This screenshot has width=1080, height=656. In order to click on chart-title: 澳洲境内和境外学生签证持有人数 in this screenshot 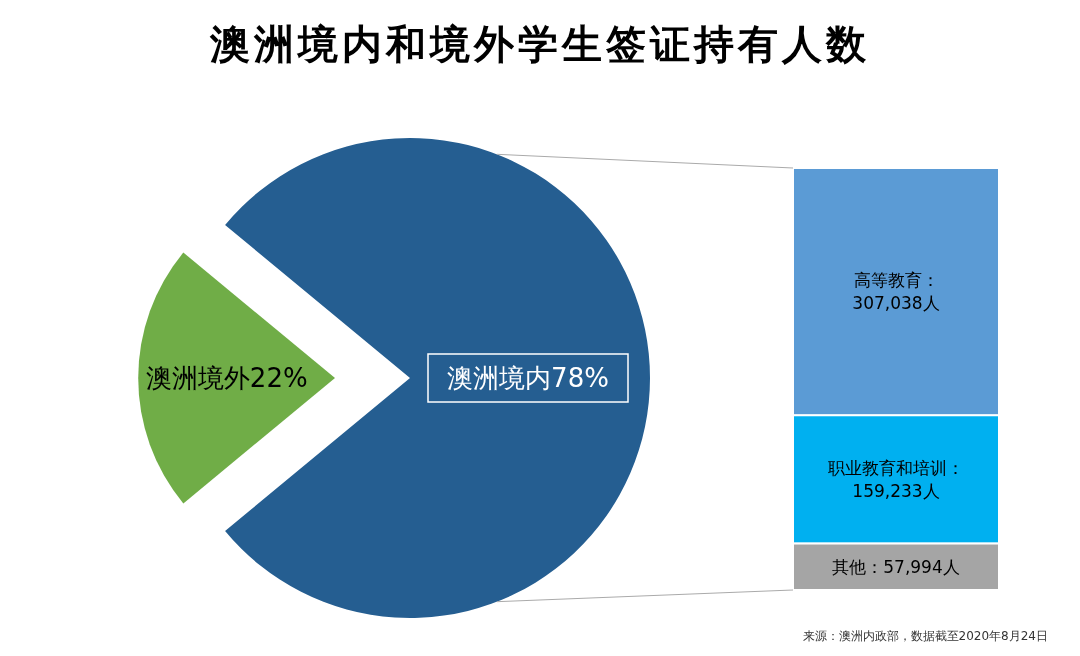, I will do `click(539, 44)`.